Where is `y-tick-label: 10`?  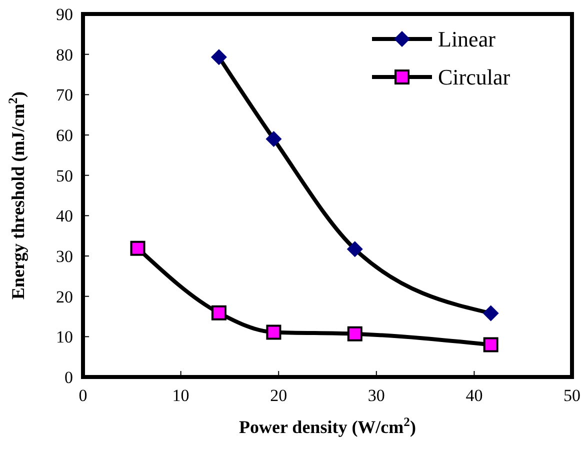
y-tick-label: 10 is located at coordinates (64, 337).